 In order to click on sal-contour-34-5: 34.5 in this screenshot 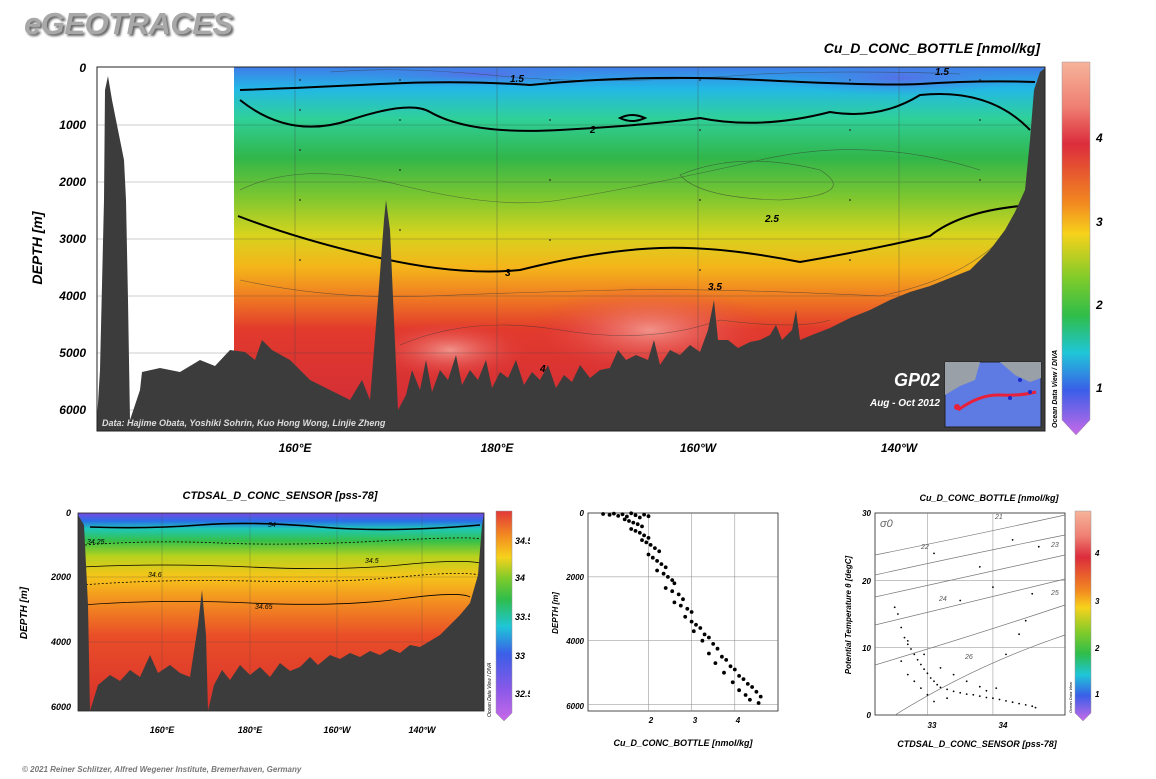, I will do `click(372, 561)`.